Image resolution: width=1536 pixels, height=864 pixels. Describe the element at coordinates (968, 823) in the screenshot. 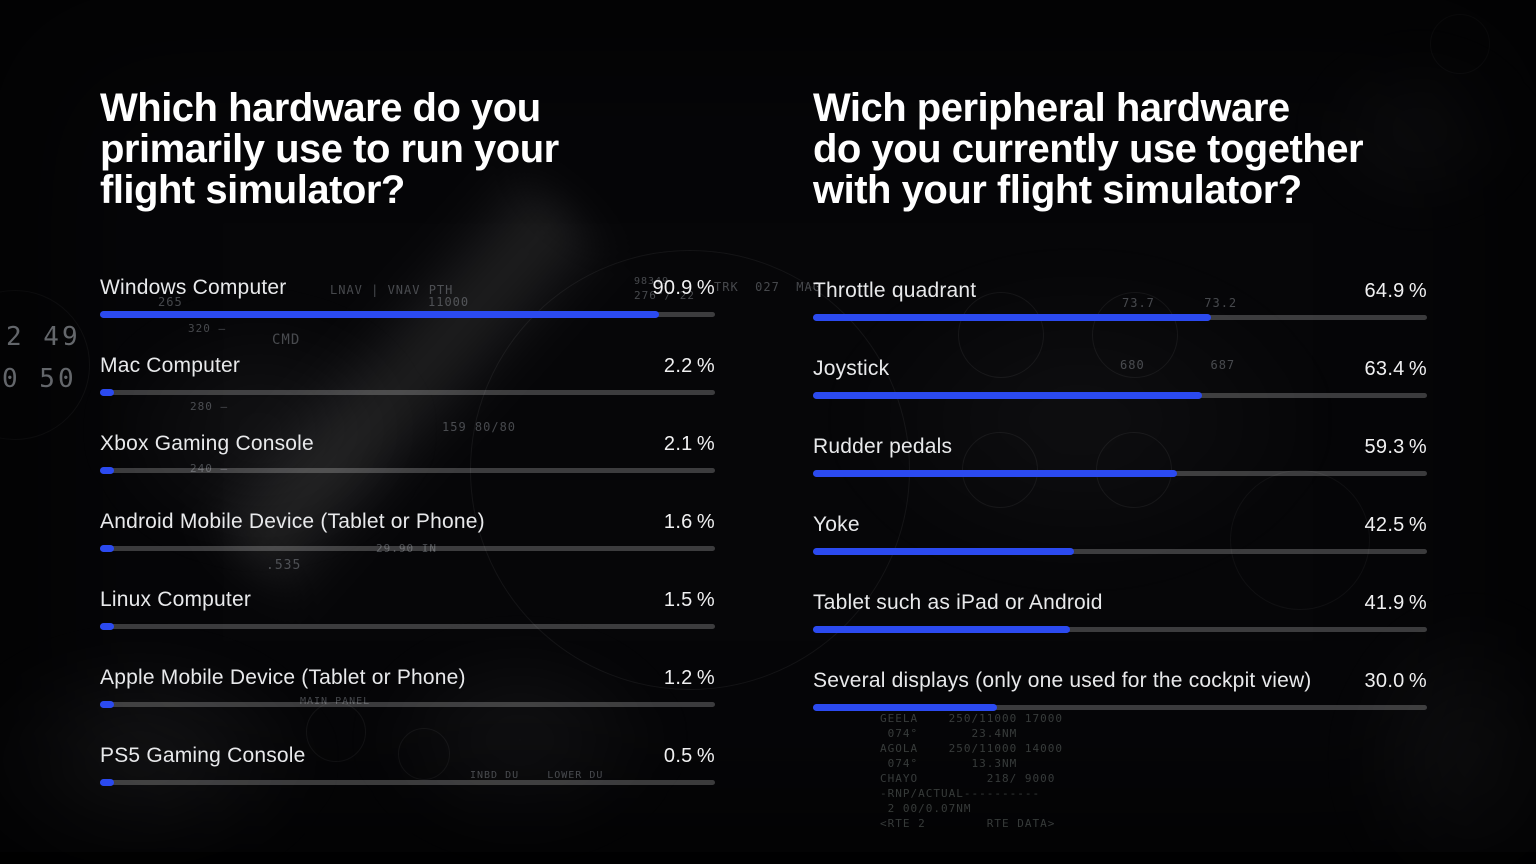

I see `cdu-text-line: <RTE 2 RTE DATA>` at that location.